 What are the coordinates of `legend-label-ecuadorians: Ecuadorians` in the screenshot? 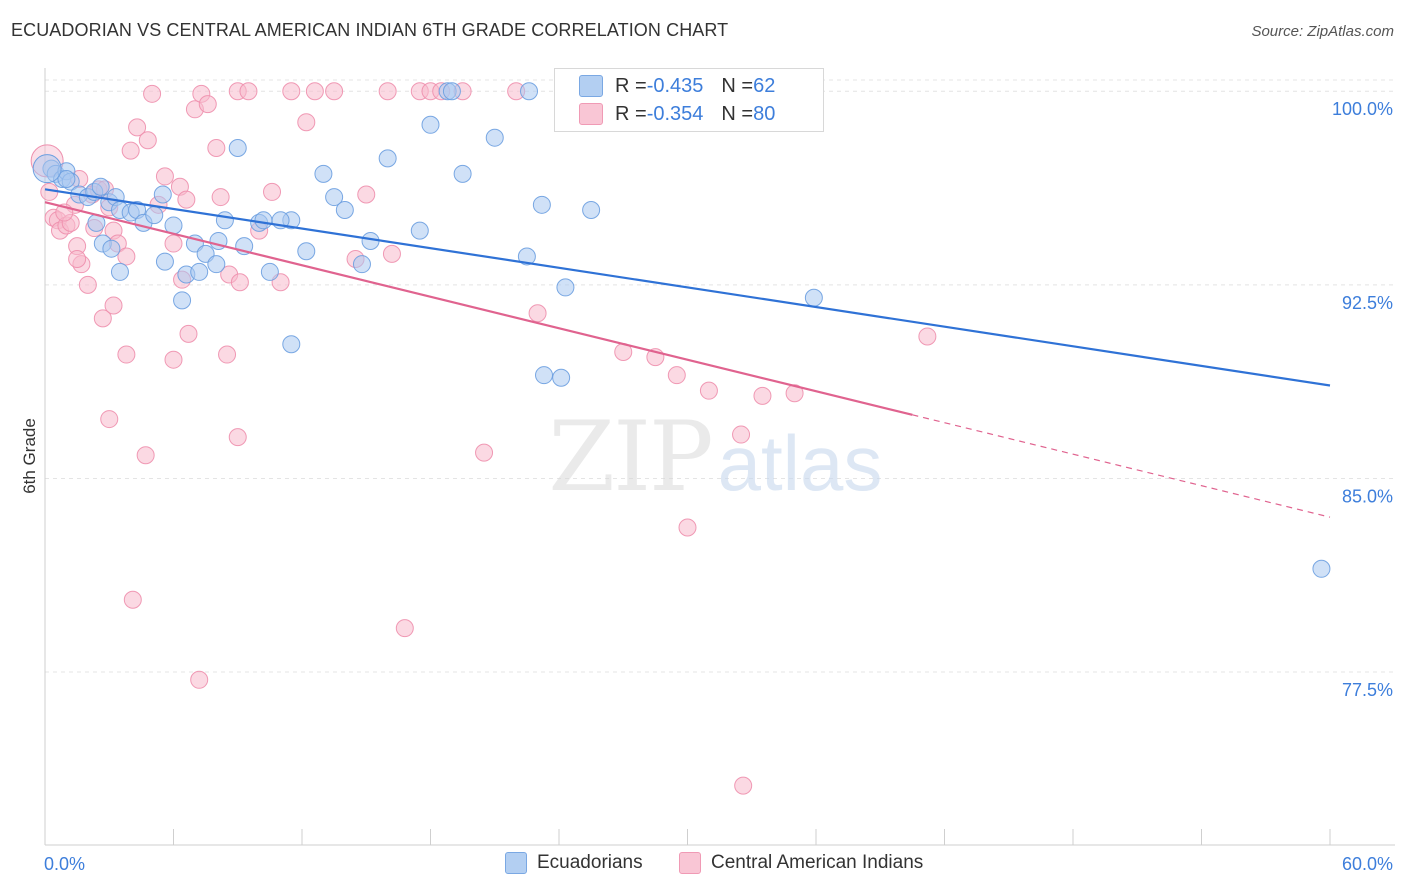 It's located at (590, 862).